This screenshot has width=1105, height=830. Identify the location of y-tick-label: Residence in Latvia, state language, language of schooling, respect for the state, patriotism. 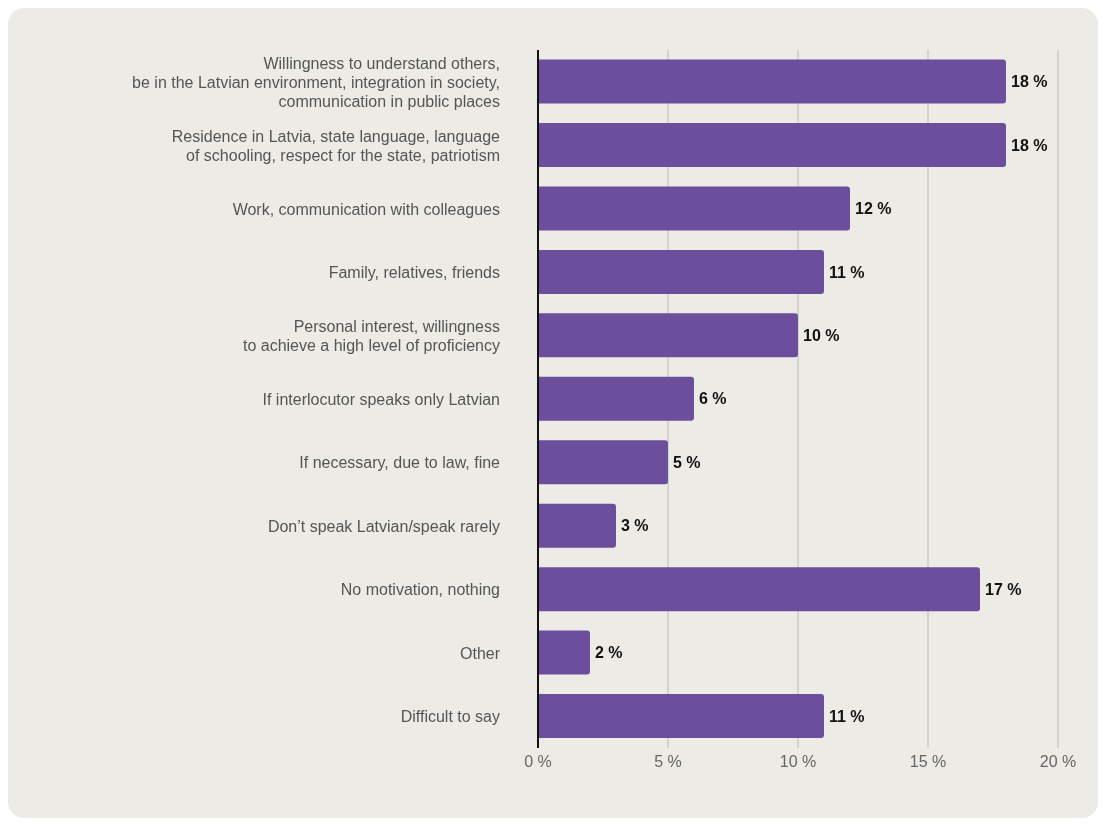
(336, 145).